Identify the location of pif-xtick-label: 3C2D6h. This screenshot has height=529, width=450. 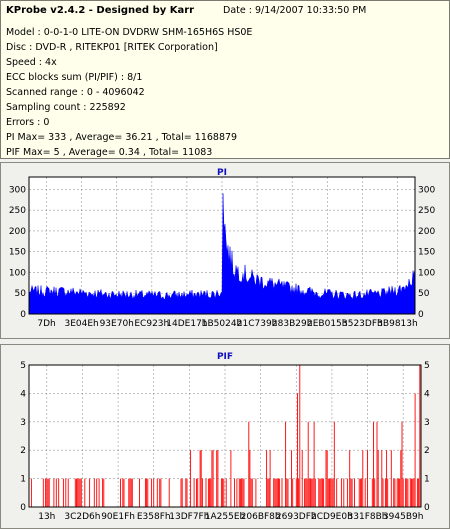
(82, 517).